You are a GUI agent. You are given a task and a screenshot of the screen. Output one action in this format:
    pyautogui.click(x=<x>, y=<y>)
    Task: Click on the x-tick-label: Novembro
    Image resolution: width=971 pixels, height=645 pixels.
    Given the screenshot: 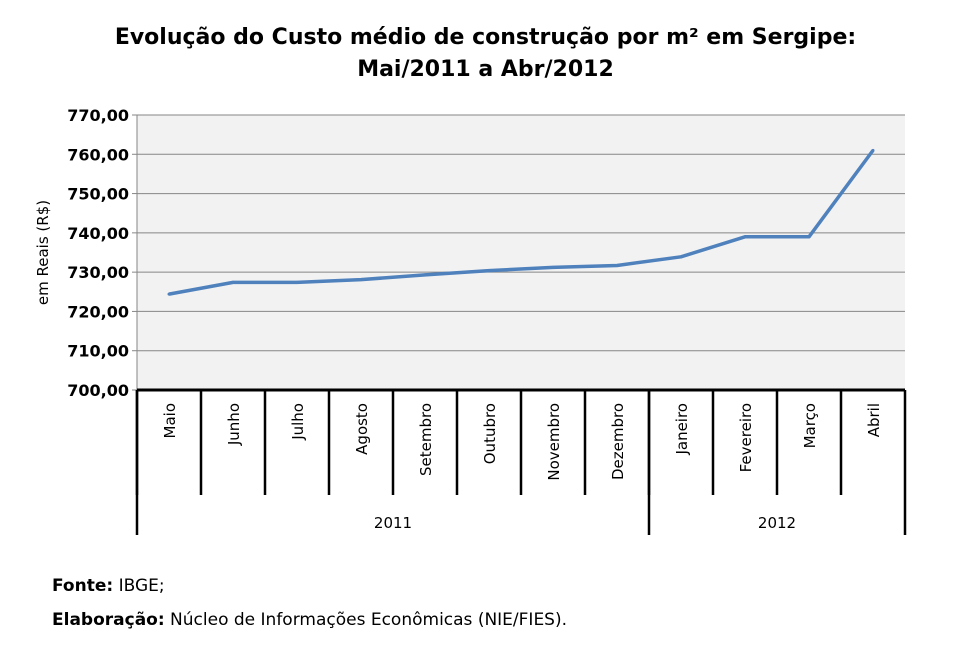 What is the action you would take?
    pyautogui.click(x=554, y=442)
    